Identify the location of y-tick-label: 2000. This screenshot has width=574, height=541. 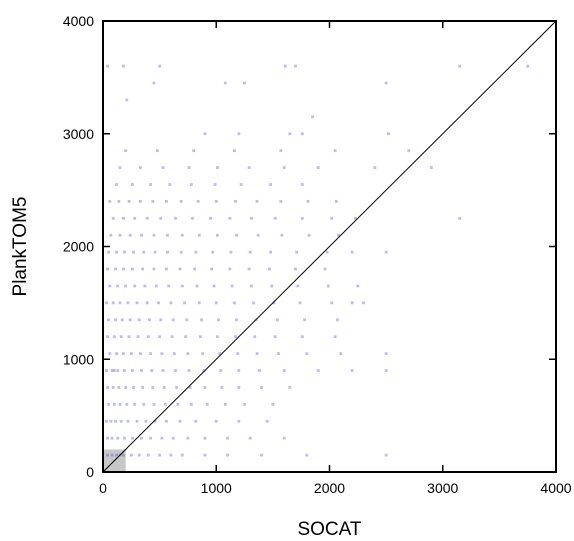
(78, 247).